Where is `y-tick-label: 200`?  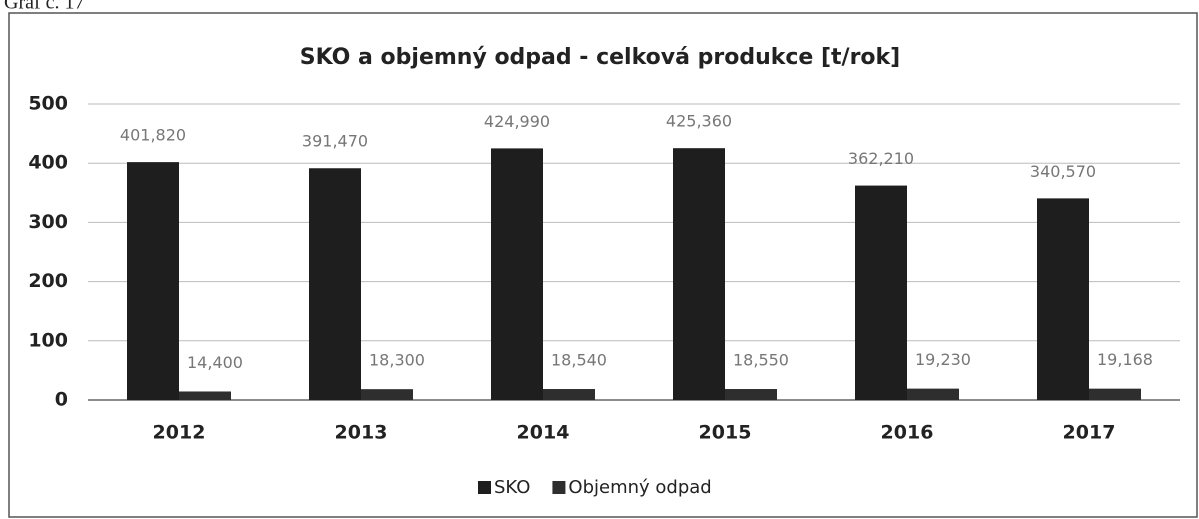 y-tick-label: 200 is located at coordinates (48, 281).